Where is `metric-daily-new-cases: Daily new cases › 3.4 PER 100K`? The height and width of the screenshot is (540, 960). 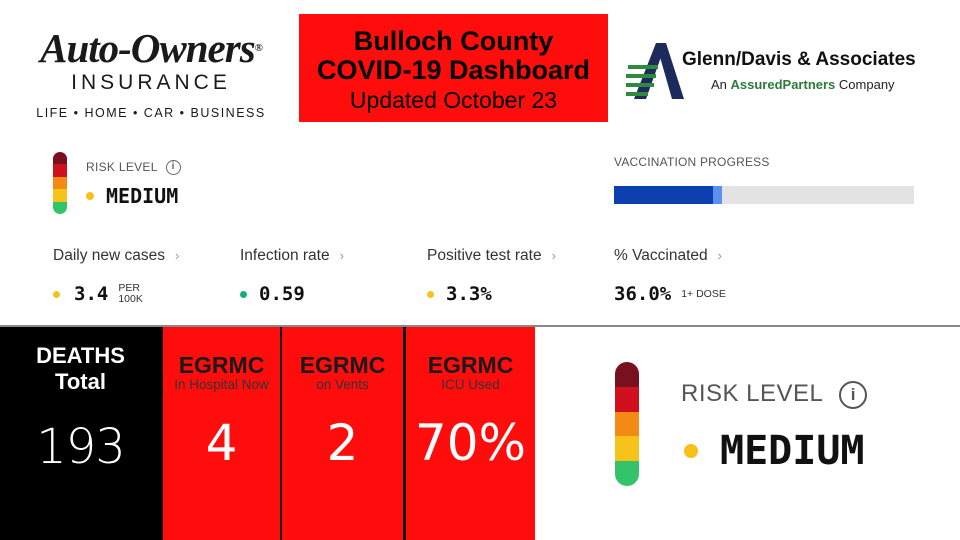
metric-daily-new-cases: Daily new cases › 3.4 PER 100K is located at coordinates (116, 277).